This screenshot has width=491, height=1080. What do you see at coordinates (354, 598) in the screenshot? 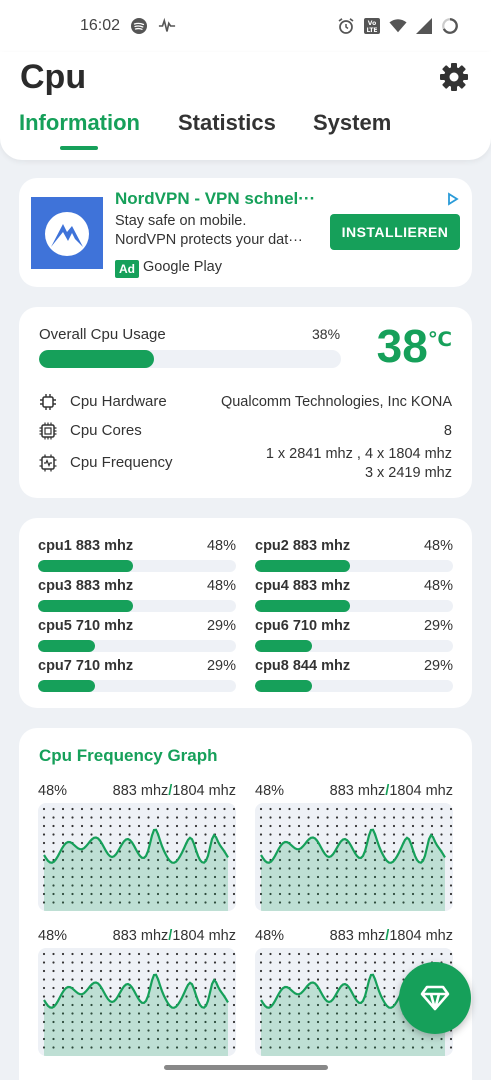
I see `core-item: cpu4 883 mhz 48%` at bounding box center [354, 598].